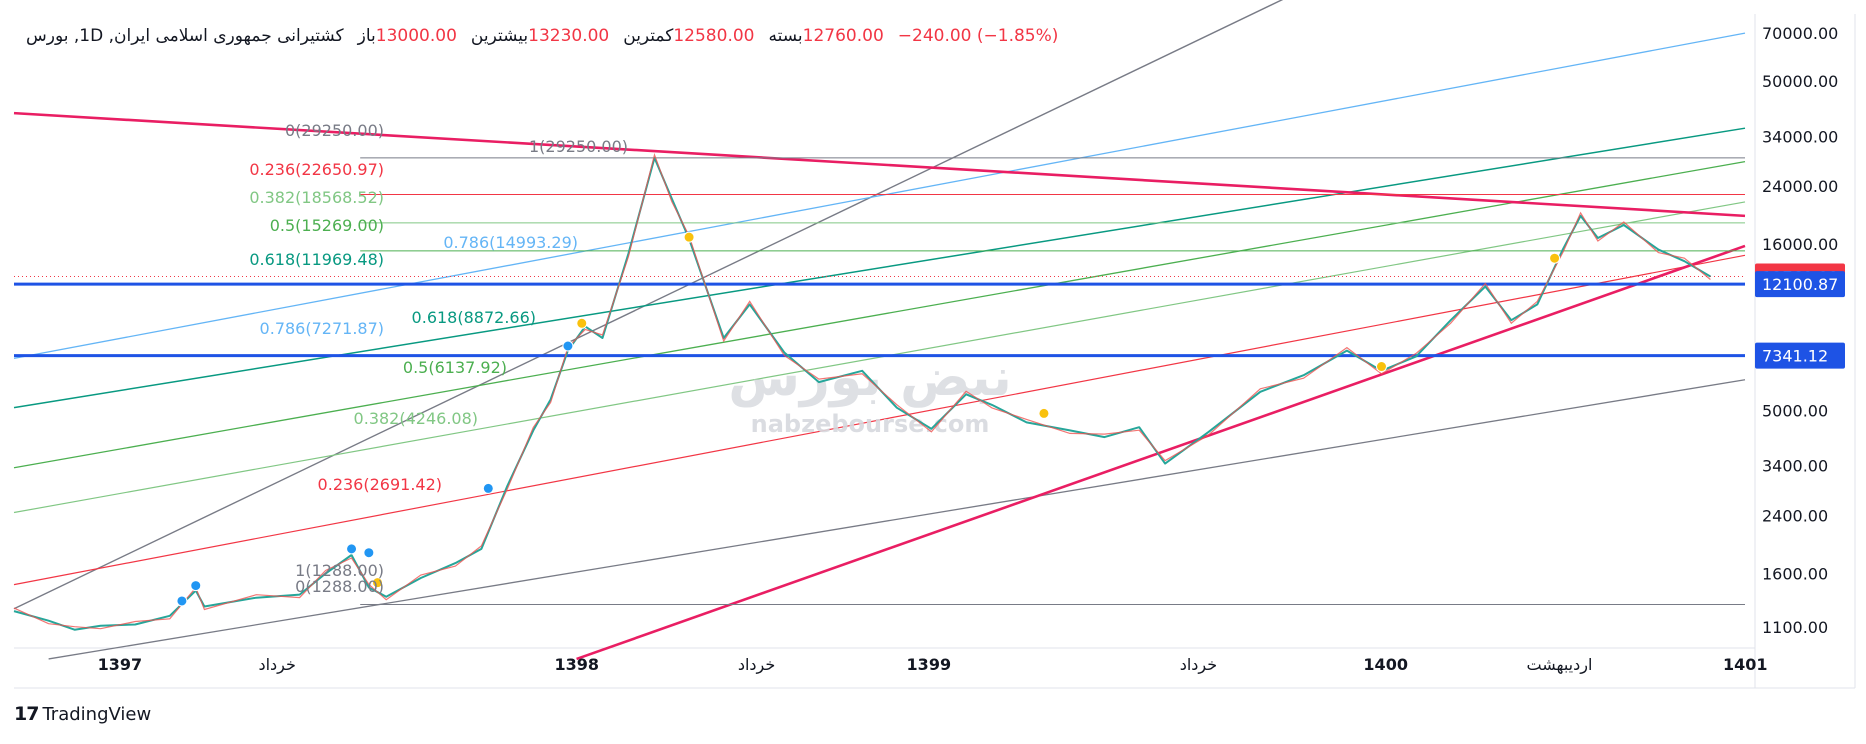 Image resolution: width=1866 pixels, height=744 pixels. Describe the element at coordinates (648, 36) in the screenshot. I see `low-label: کمترین` at that location.